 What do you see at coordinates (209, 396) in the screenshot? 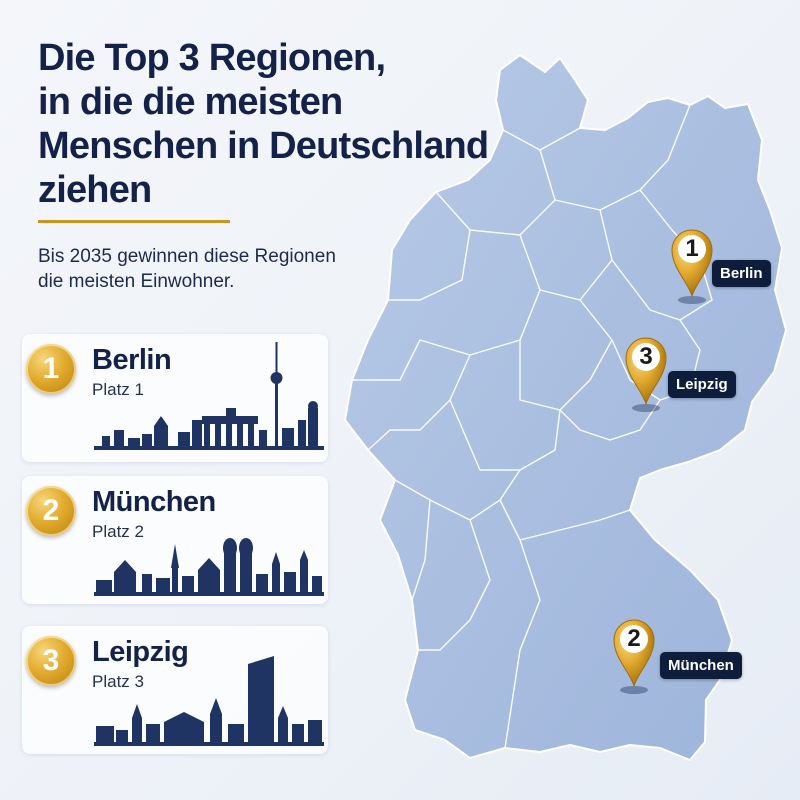
I see `berlin-skyline-icon` at bounding box center [209, 396].